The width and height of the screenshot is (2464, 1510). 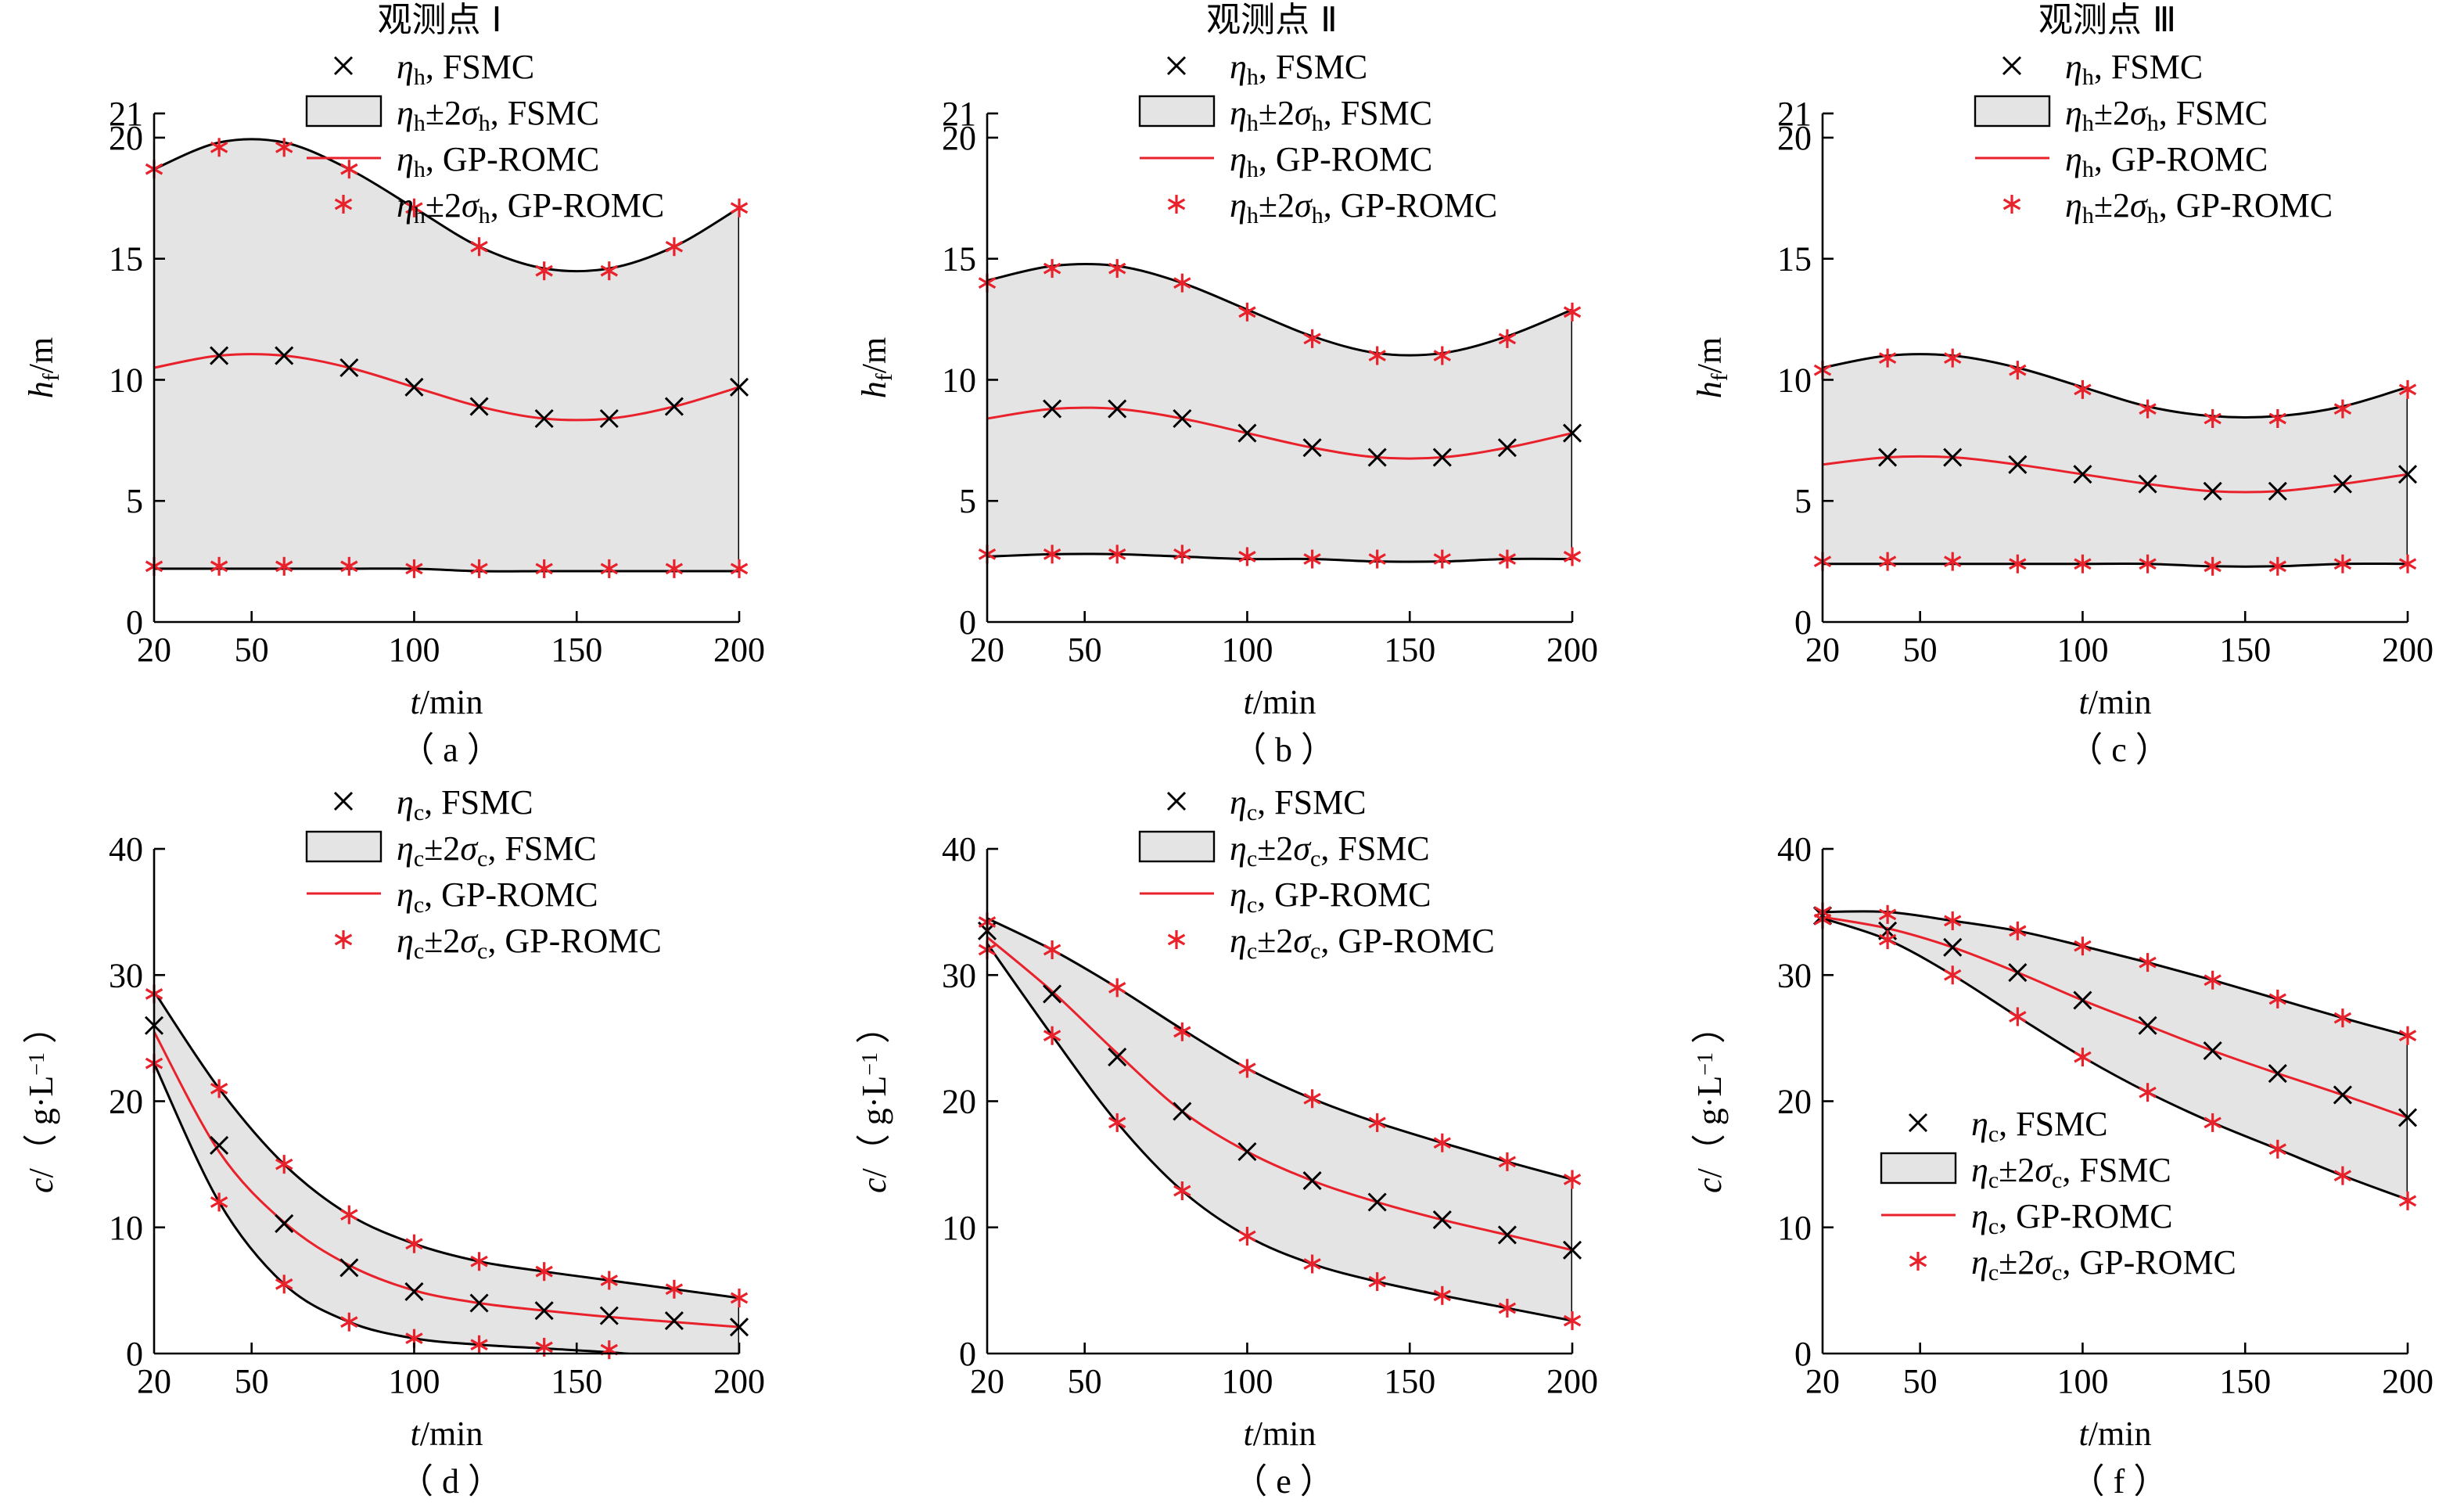 I want to click on legend-fsmc-mean-marker, so click(x=1918, y=1123).